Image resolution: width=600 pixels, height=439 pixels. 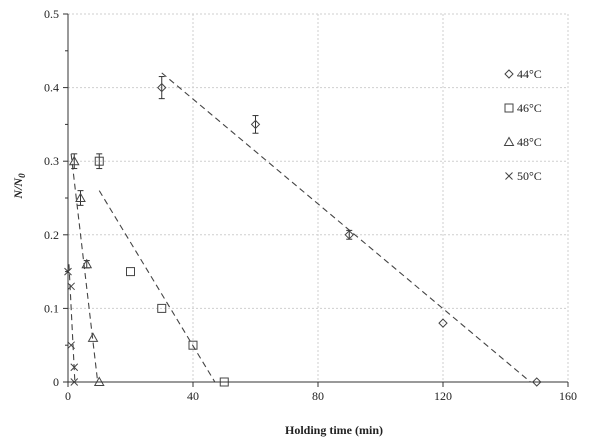 I want to click on x-tick-label: 160, so click(x=568, y=396).